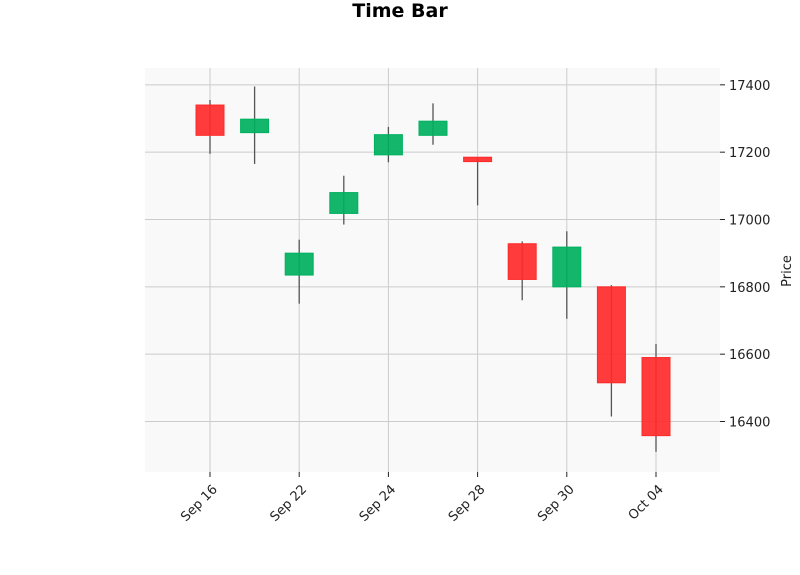 The width and height of the screenshot is (800, 575). What do you see at coordinates (745, 255) in the screenshot?
I see `y-axis: 16400 16600 16800 17000 17200 17400` at bounding box center [745, 255].